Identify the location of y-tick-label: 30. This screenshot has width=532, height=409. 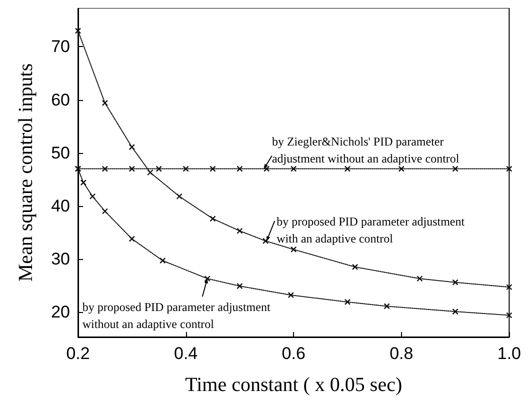
(60, 258).